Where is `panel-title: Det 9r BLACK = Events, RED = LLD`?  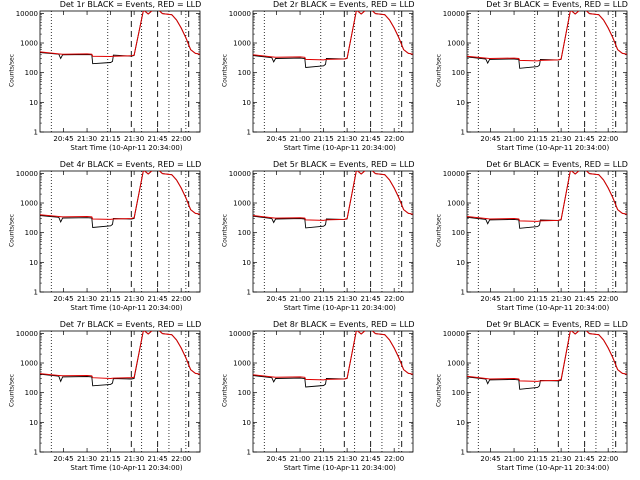 panel-title: Det 9r BLACK = Events, RED = LLD is located at coordinates (557, 324).